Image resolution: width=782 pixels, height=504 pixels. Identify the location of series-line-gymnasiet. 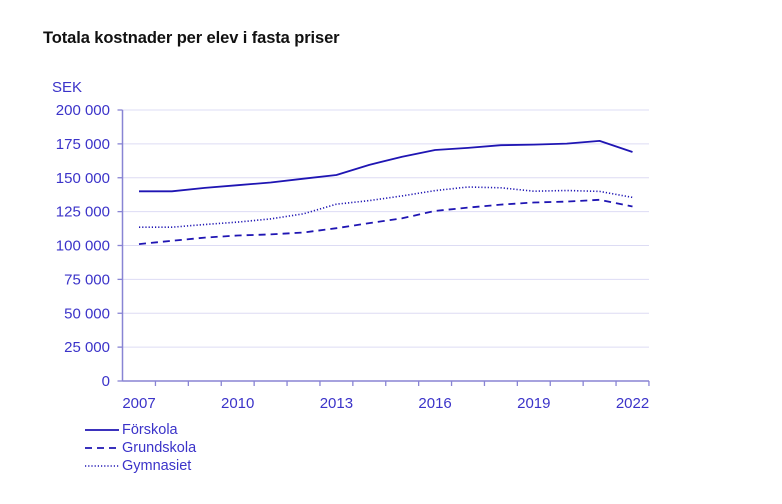
(386, 207).